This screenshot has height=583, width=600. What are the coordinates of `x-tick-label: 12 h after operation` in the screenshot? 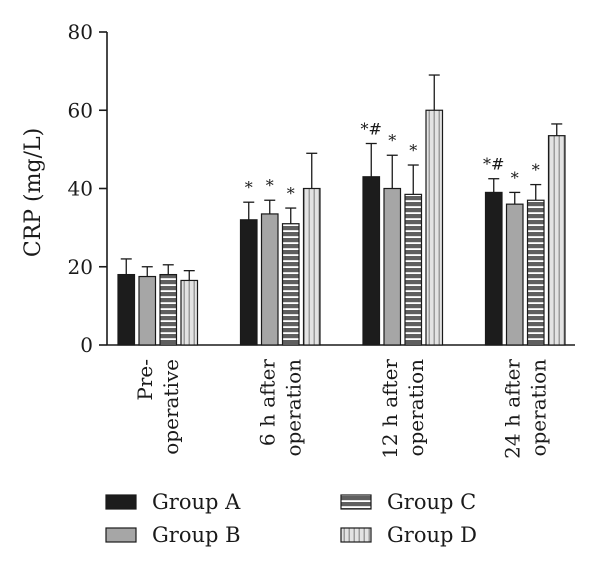 It's located at (403, 409).